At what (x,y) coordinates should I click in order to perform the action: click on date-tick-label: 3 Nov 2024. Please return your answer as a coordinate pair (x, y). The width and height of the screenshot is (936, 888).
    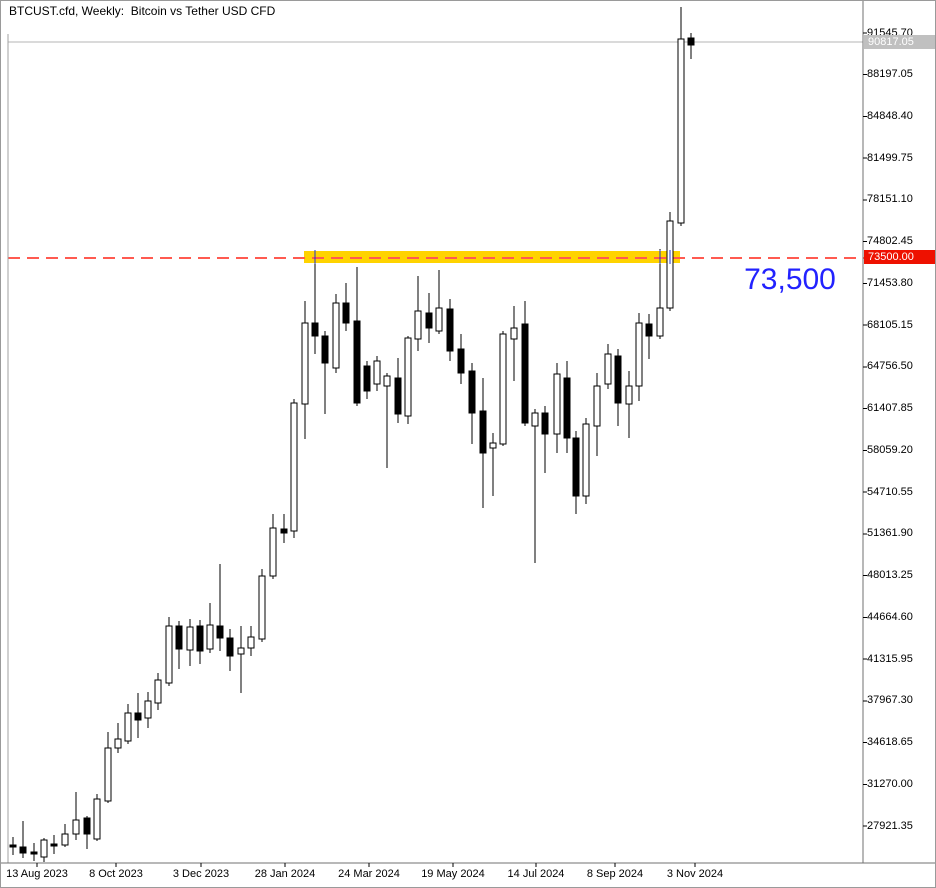
    Looking at the image, I should click on (695, 874).